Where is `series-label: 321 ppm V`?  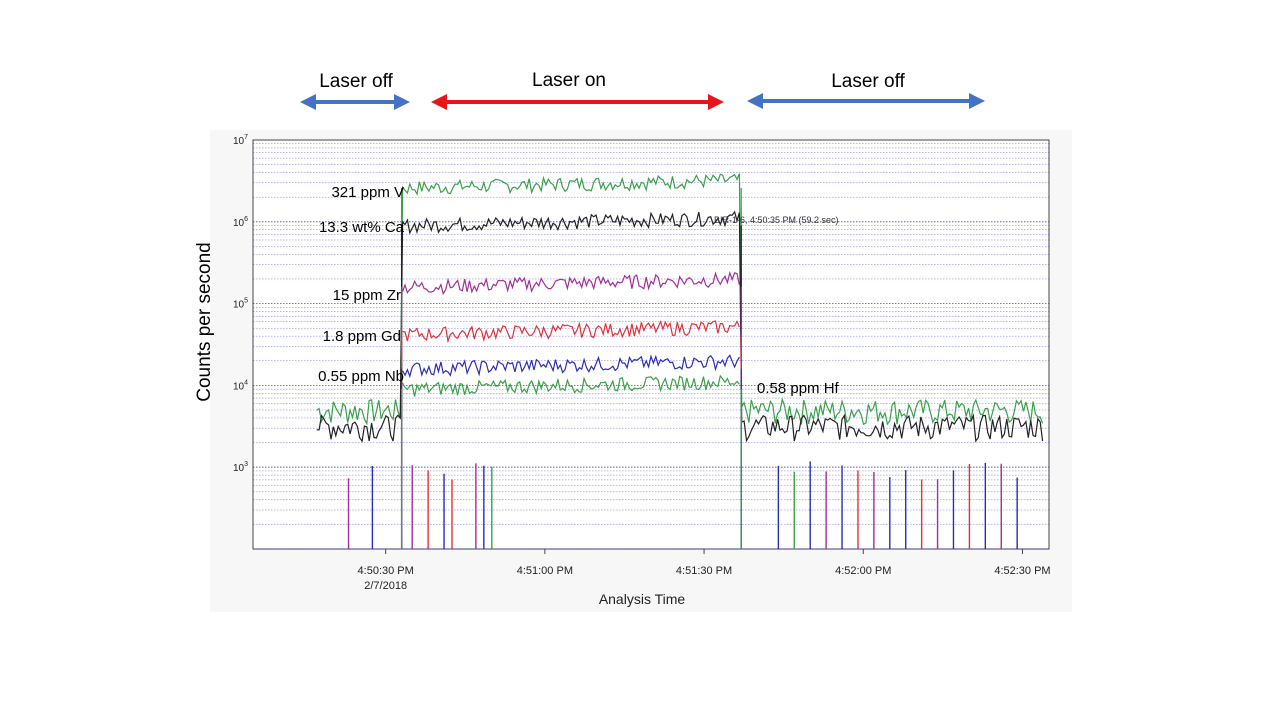 series-label: 321 ppm V is located at coordinates (367, 192).